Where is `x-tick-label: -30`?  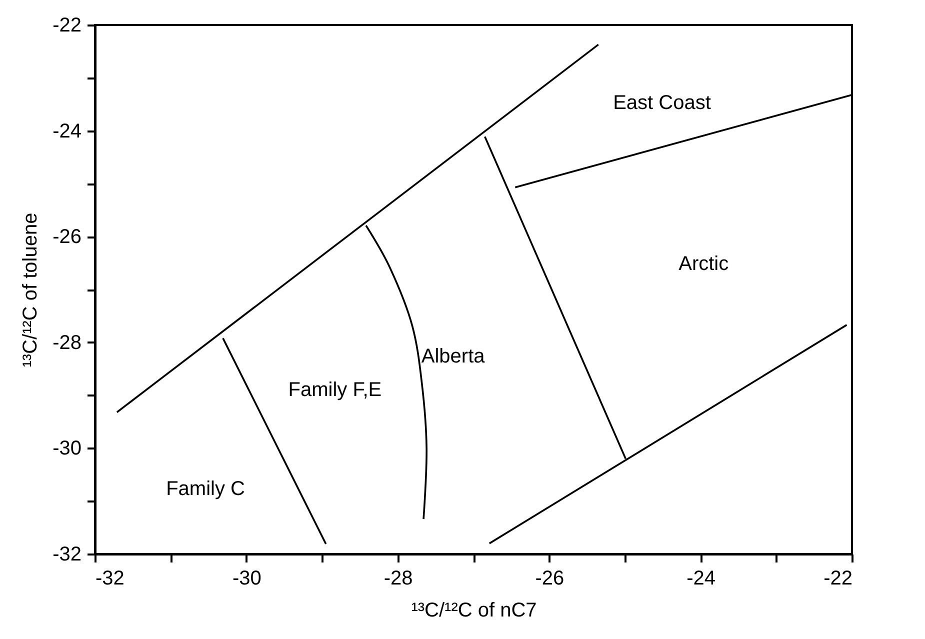 x-tick-label: -30 is located at coordinates (247, 579).